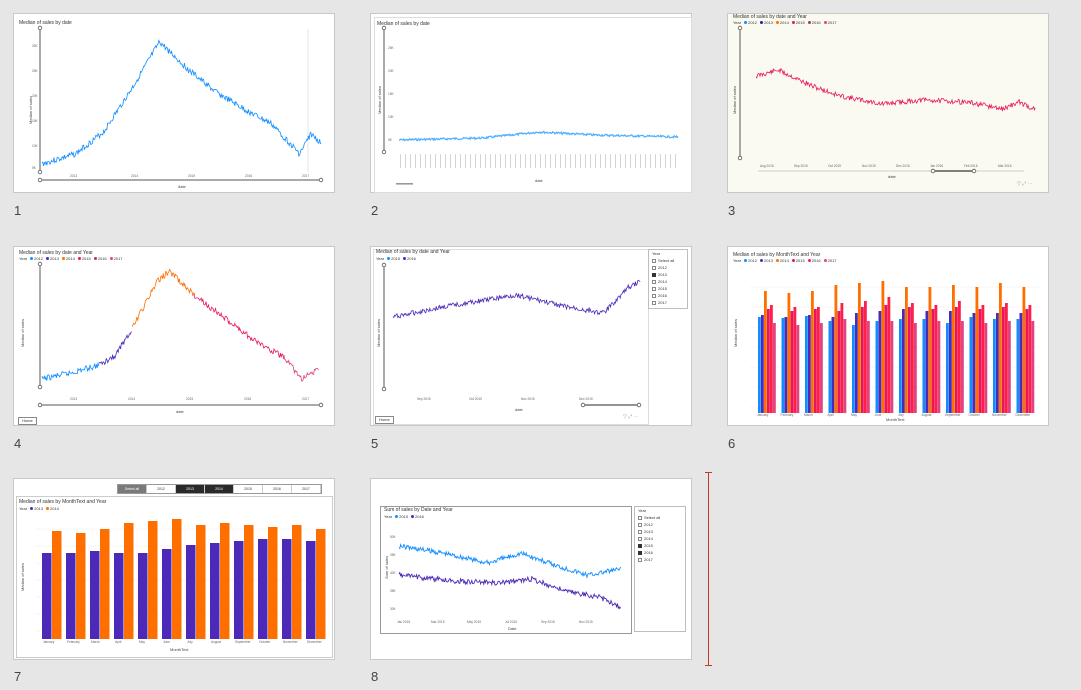 The image size is (1081, 690). What do you see at coordinates (785, 22) in the screenshot?
I see `legend: Year 2012 2013 2014 2015 2016 2017` at bounding box center [785, 22].